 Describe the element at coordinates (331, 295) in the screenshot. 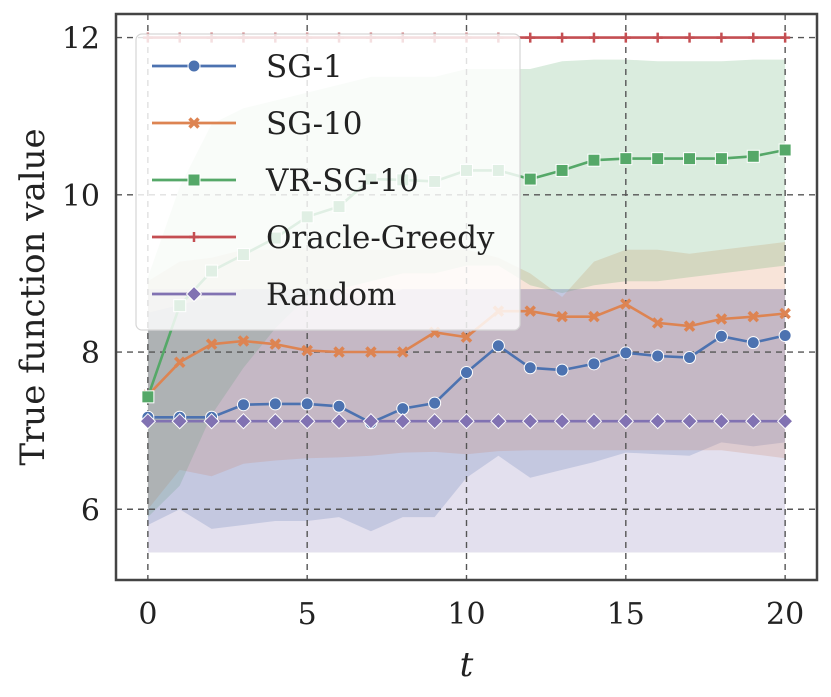

I see `legend-label-random: Random` at that location.